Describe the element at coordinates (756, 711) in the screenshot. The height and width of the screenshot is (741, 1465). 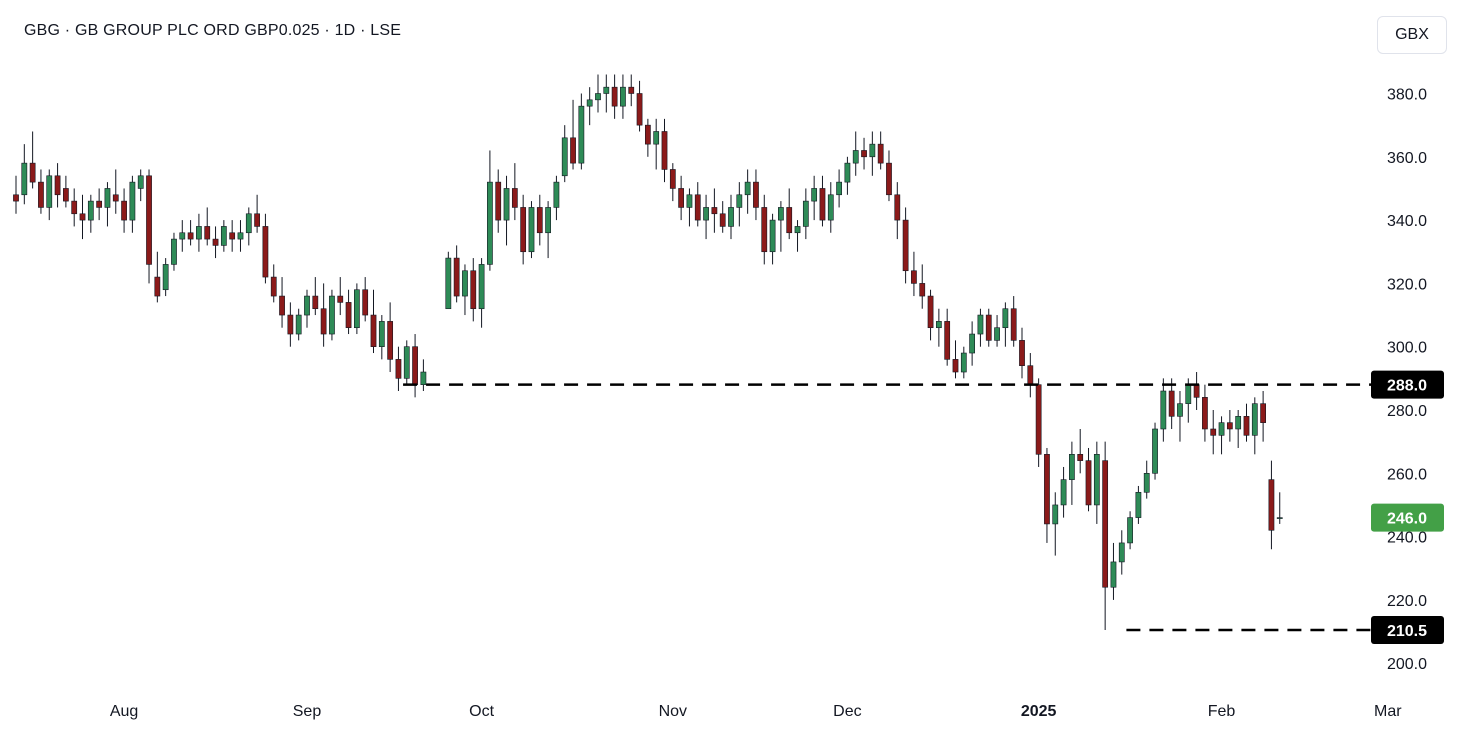
I see `time-axis: AugSepOctNovDec2025FebMarAprMayJun` at that location.